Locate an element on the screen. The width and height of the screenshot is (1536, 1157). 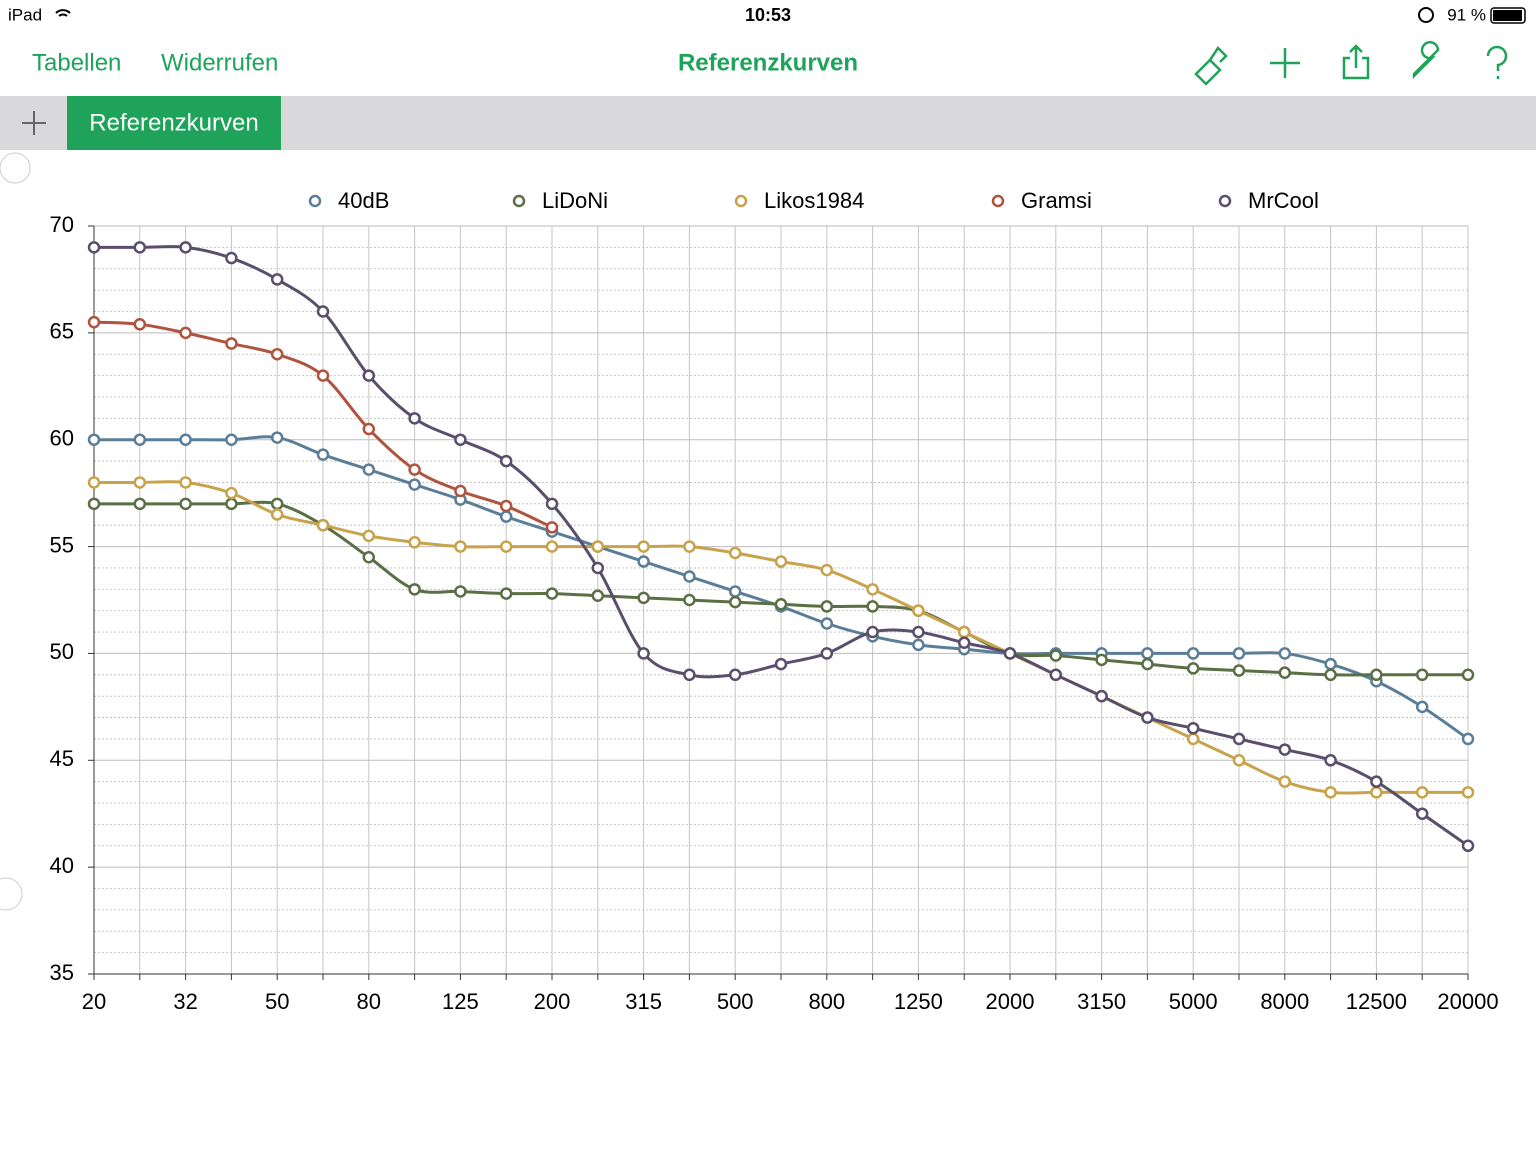
back-button: Tabellen is located at coordinates (76, 62).